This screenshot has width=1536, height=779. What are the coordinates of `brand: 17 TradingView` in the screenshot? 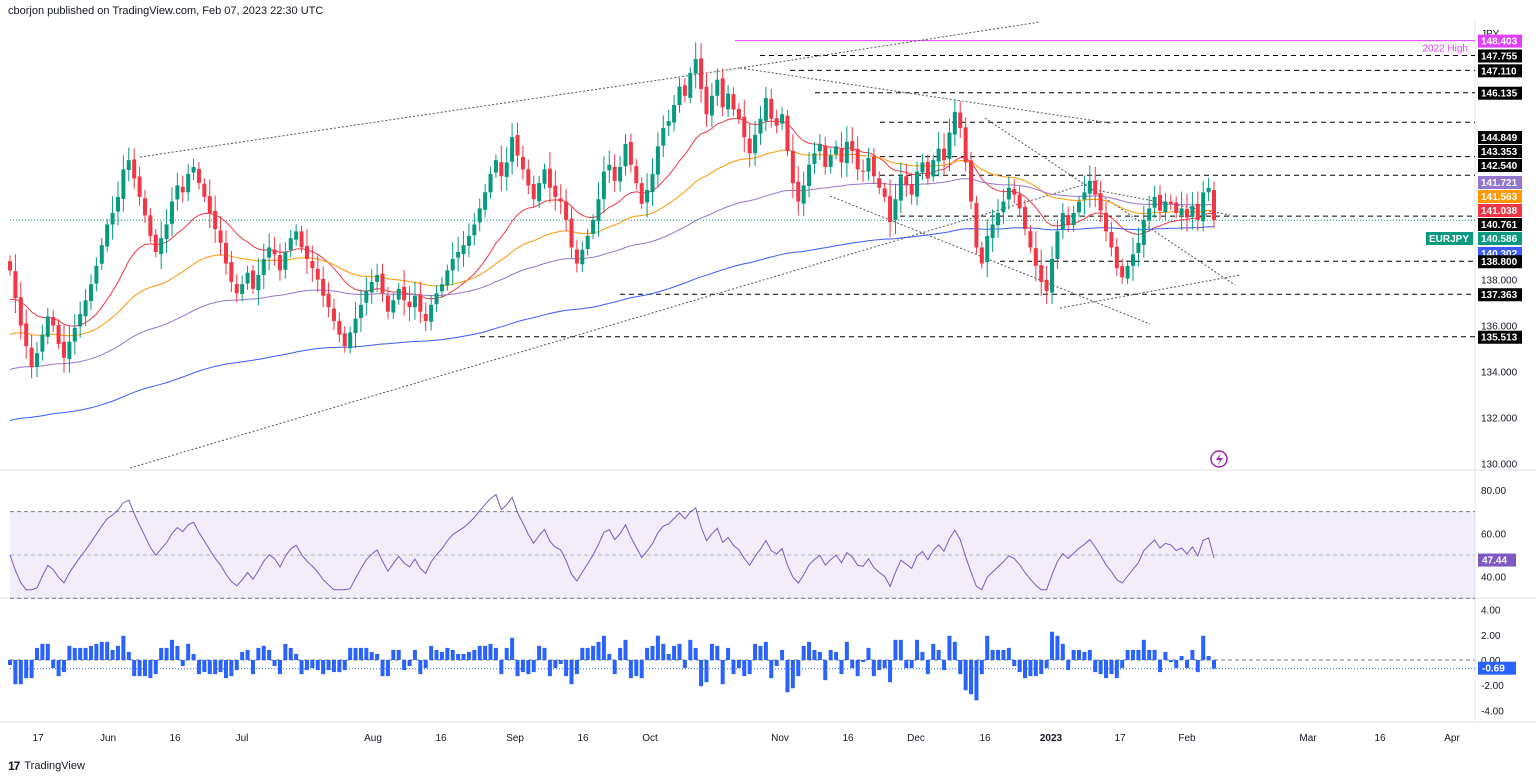 It's located at (46, 766).